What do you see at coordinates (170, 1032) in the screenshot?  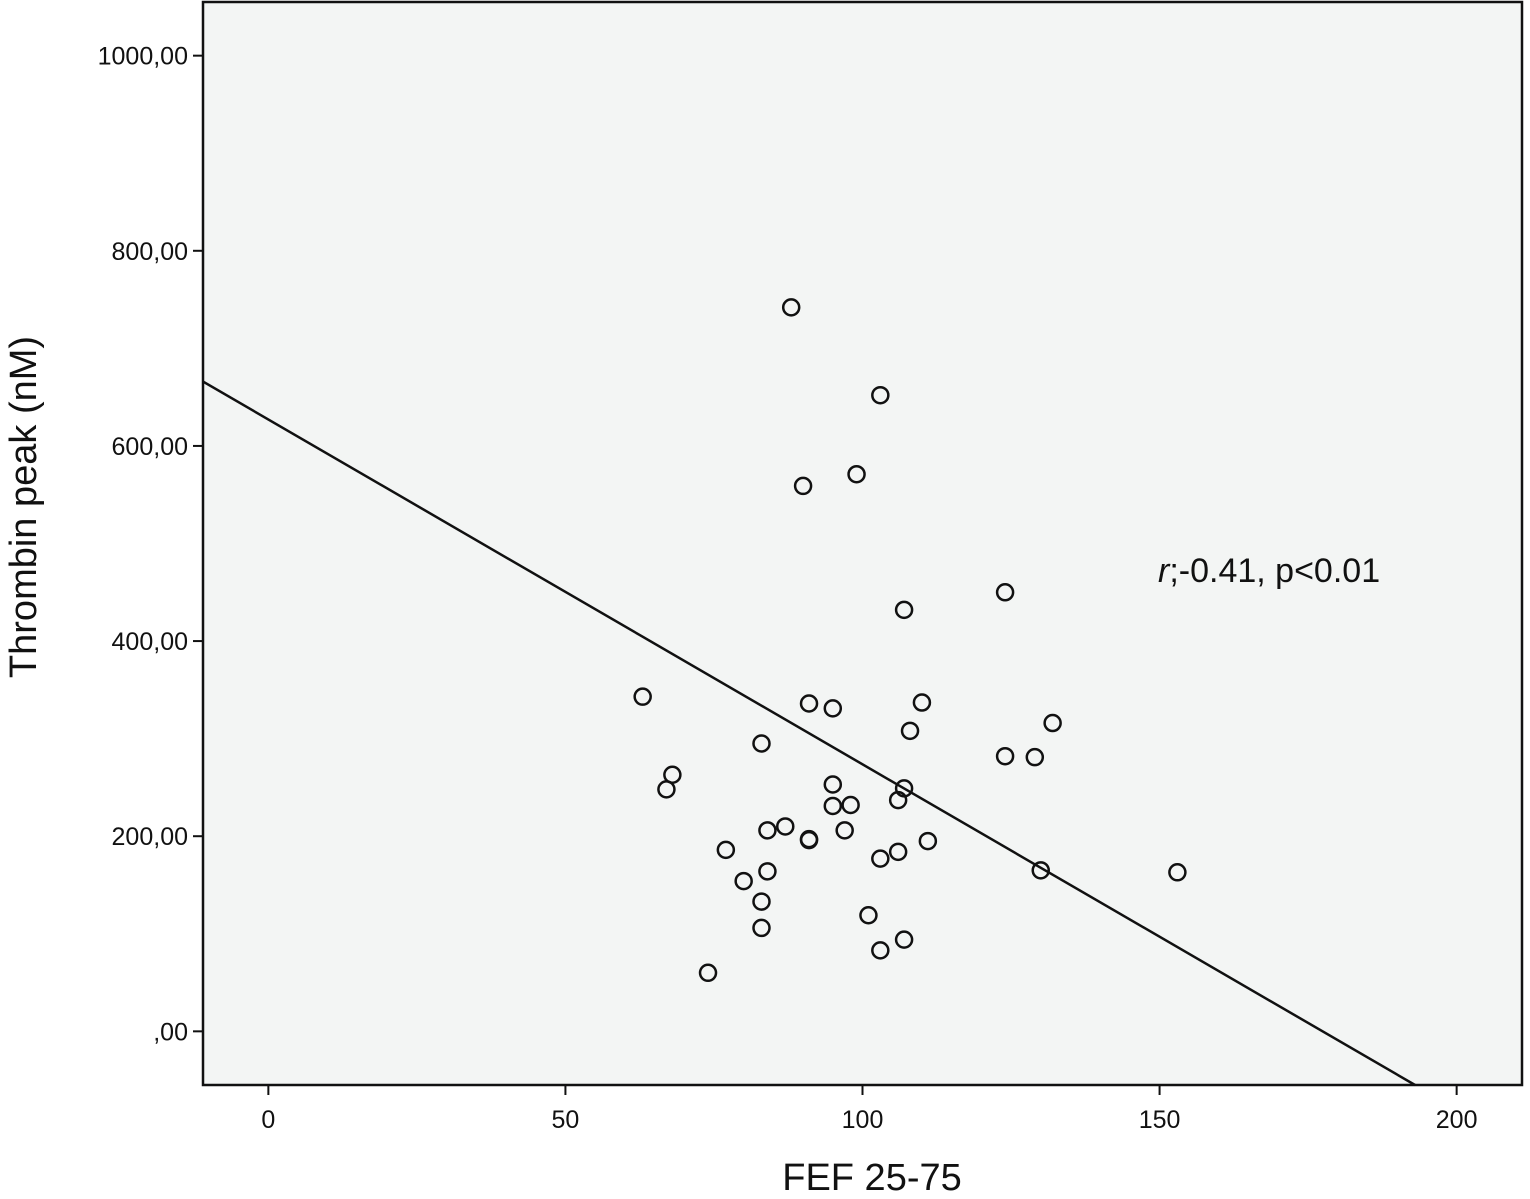 I see `y-tick-label: ,00` at bounding box center [170, 1032].